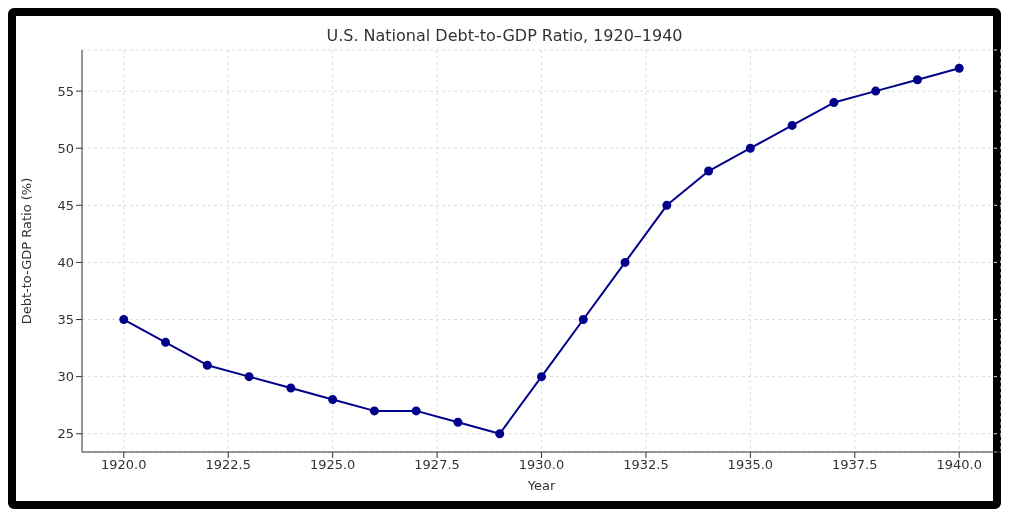 The image size is (1009, 517). I want to click on x-axis-title: Year, so click(541, 485).